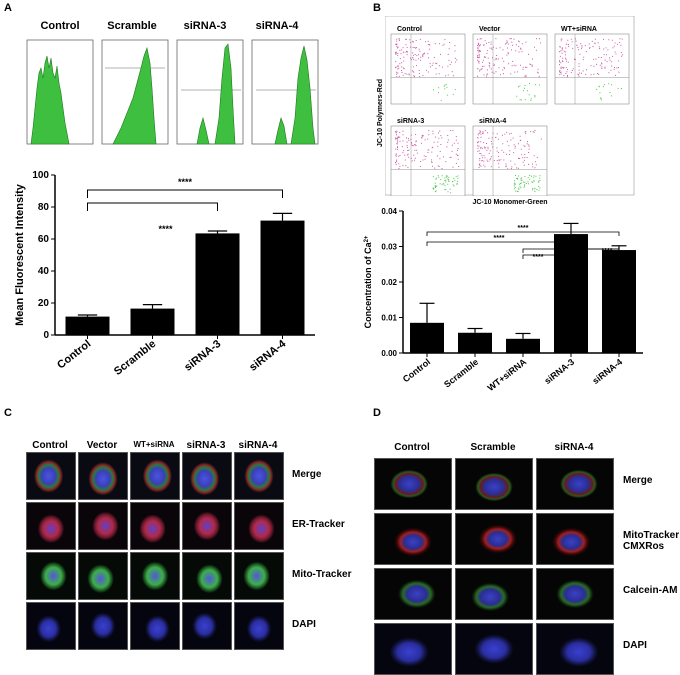 The image size is (680, 675). I want to click on dotplot-4: siRNA-4, so click(510, 157).